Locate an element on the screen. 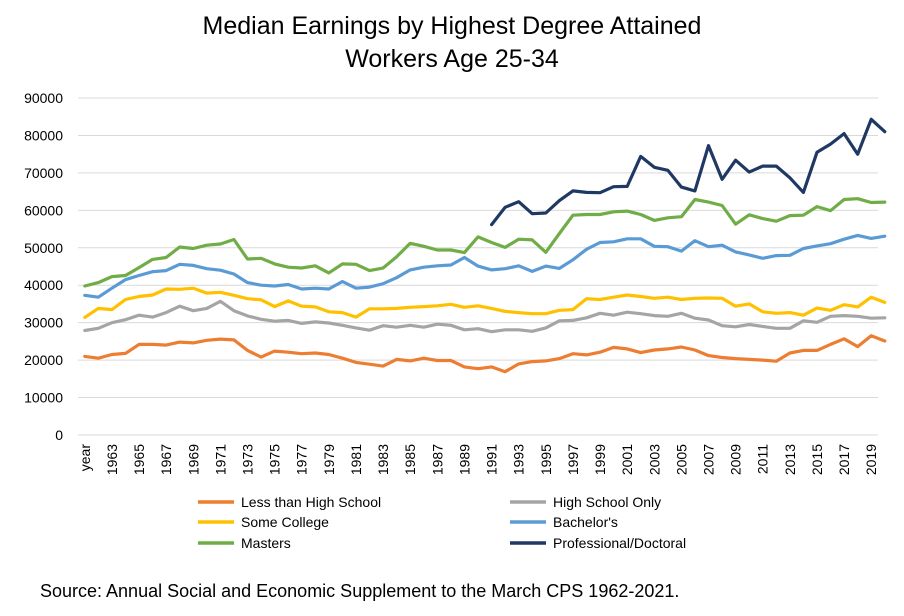  y-tick-label: 30000 is located at coordinates (43, 323).